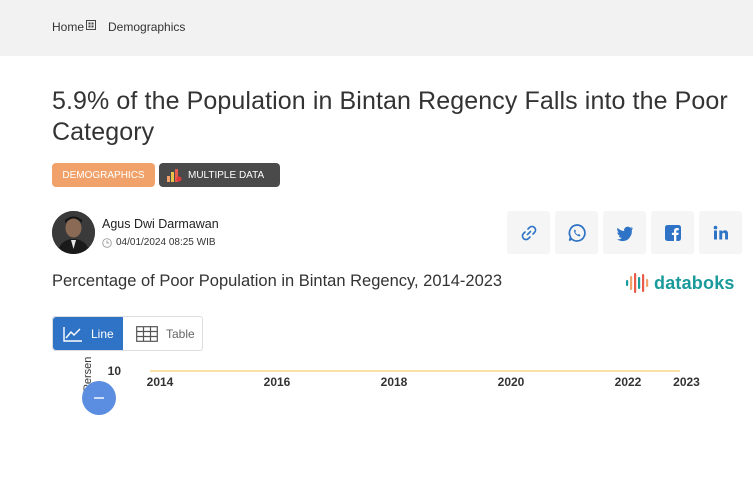 The image size is (753, 498). I want to click on y-tick-label: 10, so click(115, 371).